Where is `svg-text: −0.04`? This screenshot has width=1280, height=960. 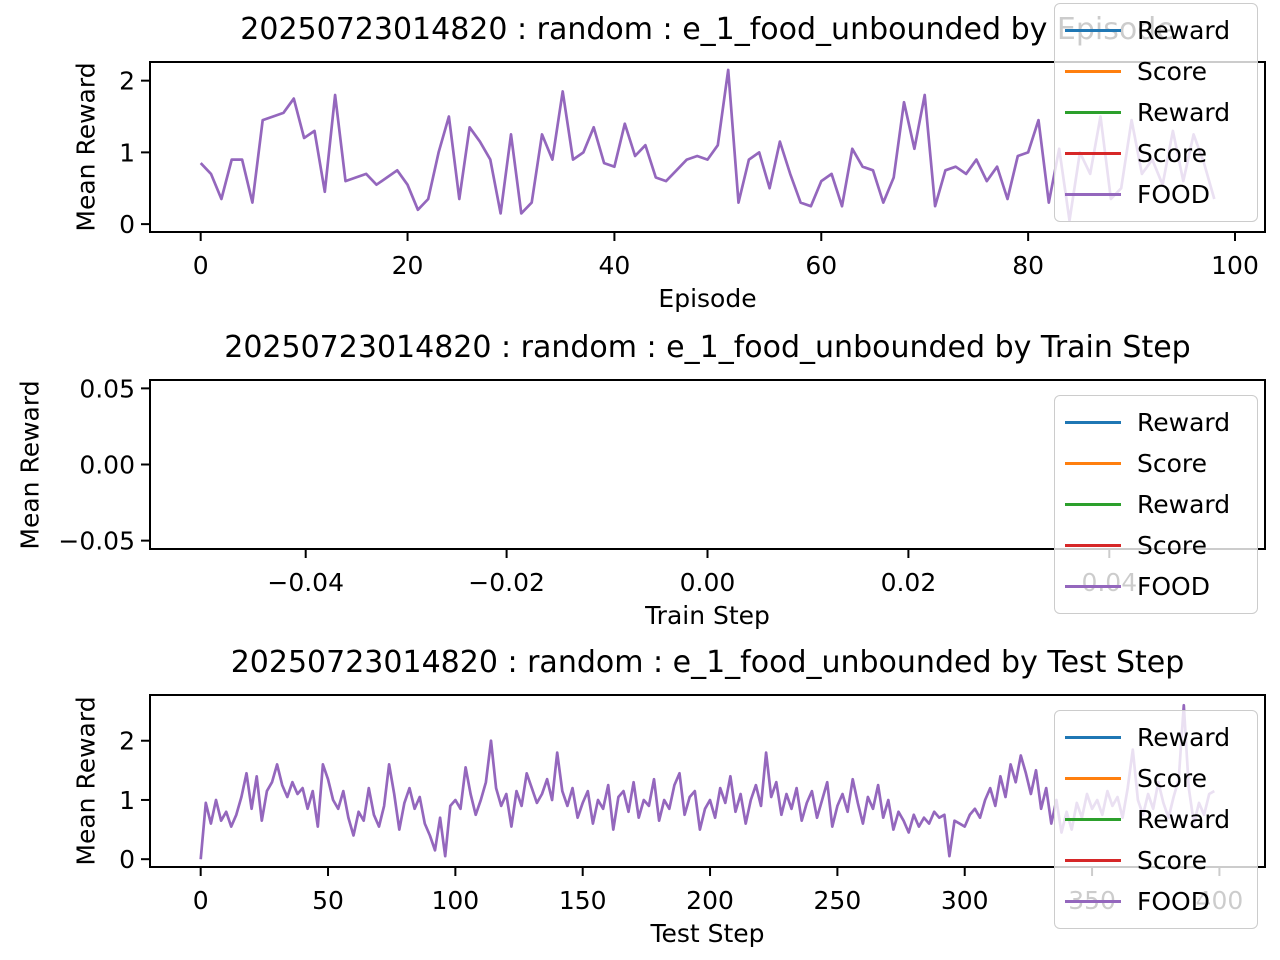
svg-text: −0.04 is located at coordinates (305, 582).